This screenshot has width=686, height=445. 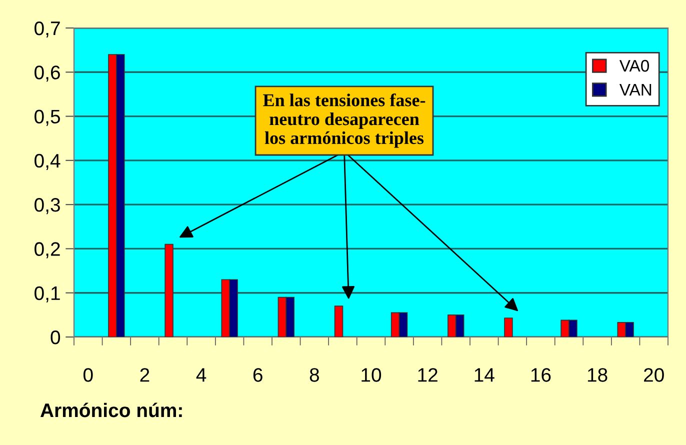 I want to click on x-tick-label: 2, so click(x=145, y=375).